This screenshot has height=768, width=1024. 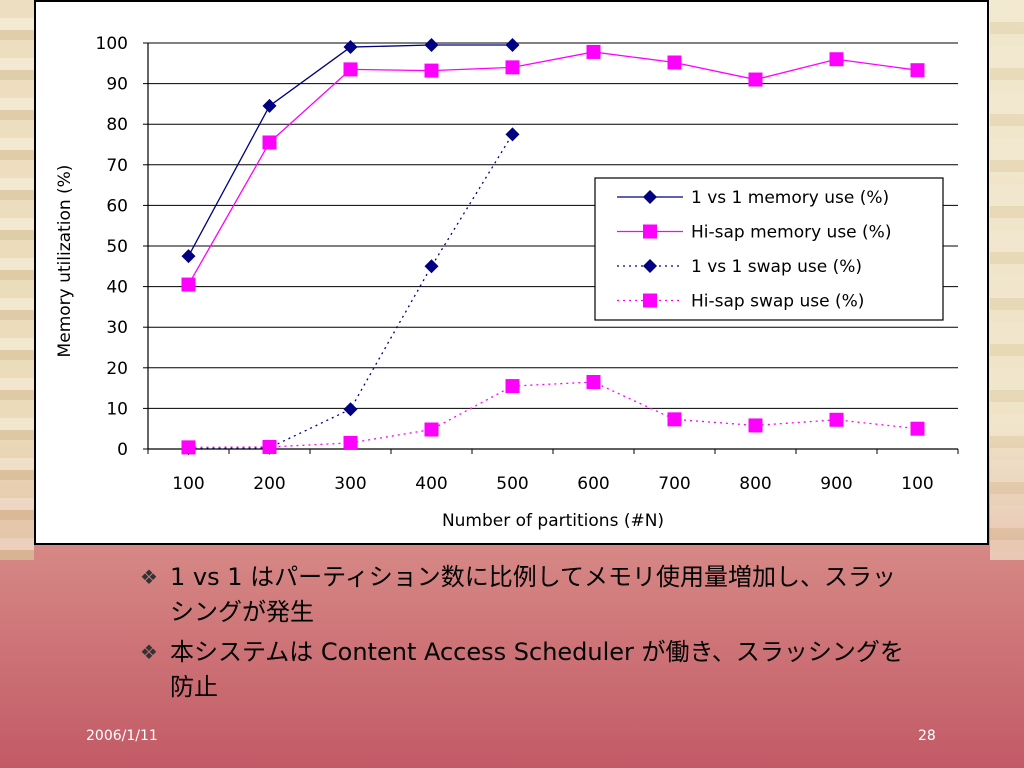 I want to click on x-tick-label: 200, so click(x=269, y=484).